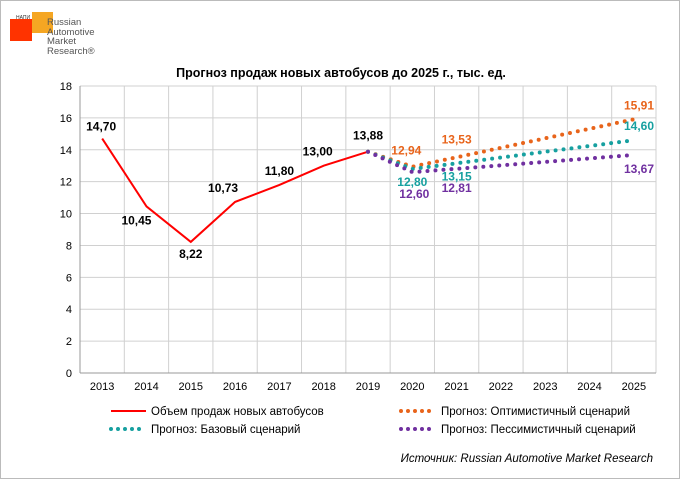 This screenshot has height=479, width=680. Describe the element at coordinates (69, 278) in the screenshot. I see `y-tick-label: 6` at that location.